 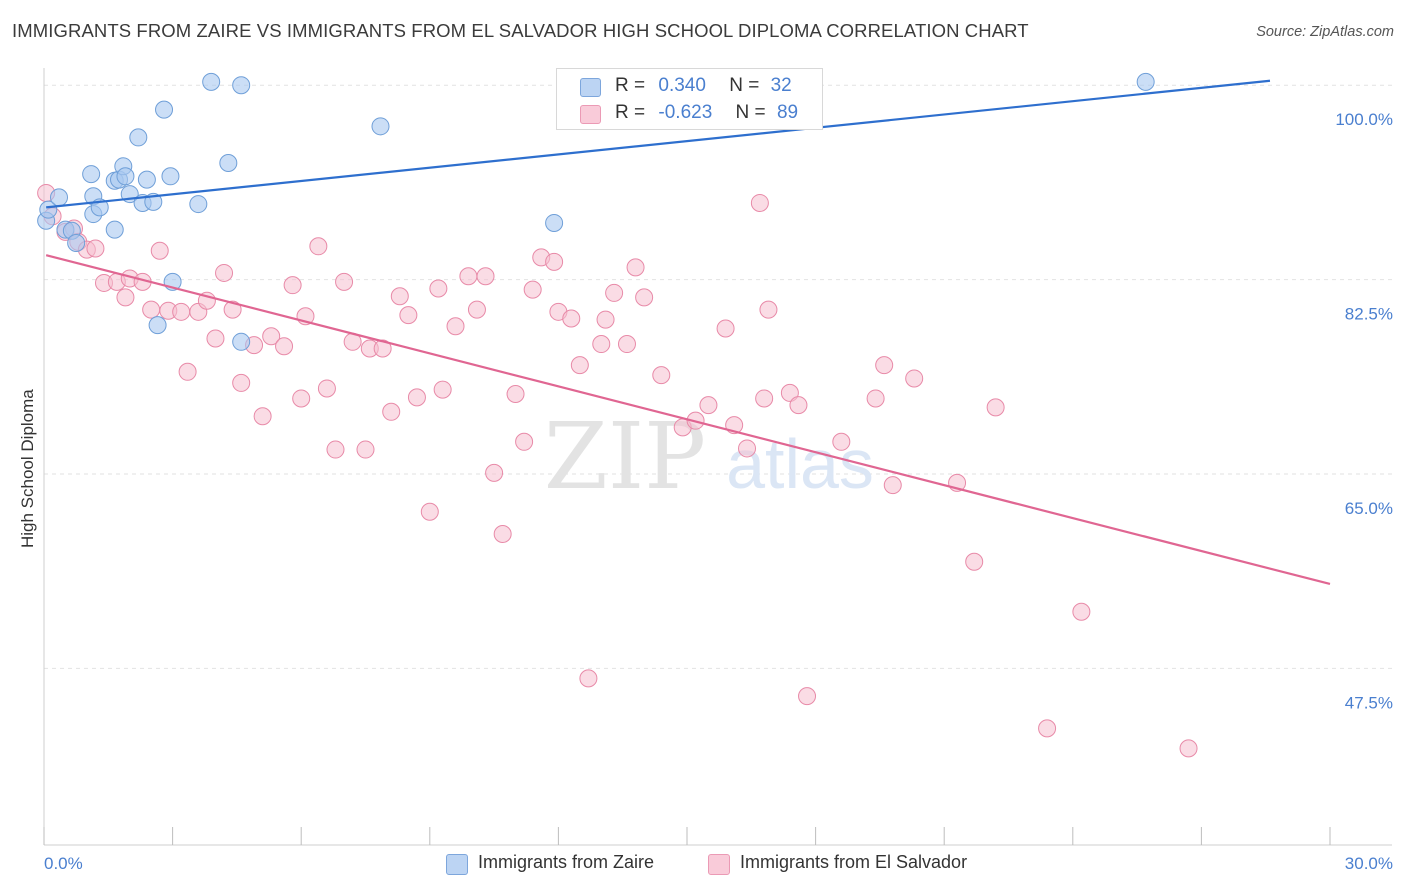 What do you see at coordinates (457, 864) in the screenshot?
I see `bottom-zaire-swatch` at bounding box center [457, 864].